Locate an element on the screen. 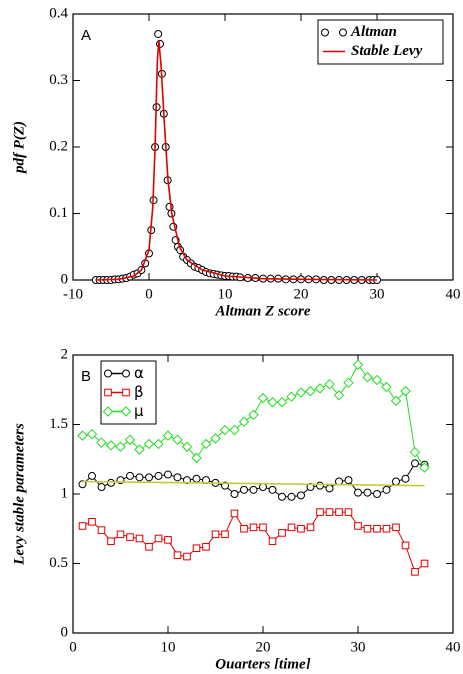 The height and width of the screenshot is (674, 463). x-axis-label: Altman Z score is located at coordinates (262, 311).